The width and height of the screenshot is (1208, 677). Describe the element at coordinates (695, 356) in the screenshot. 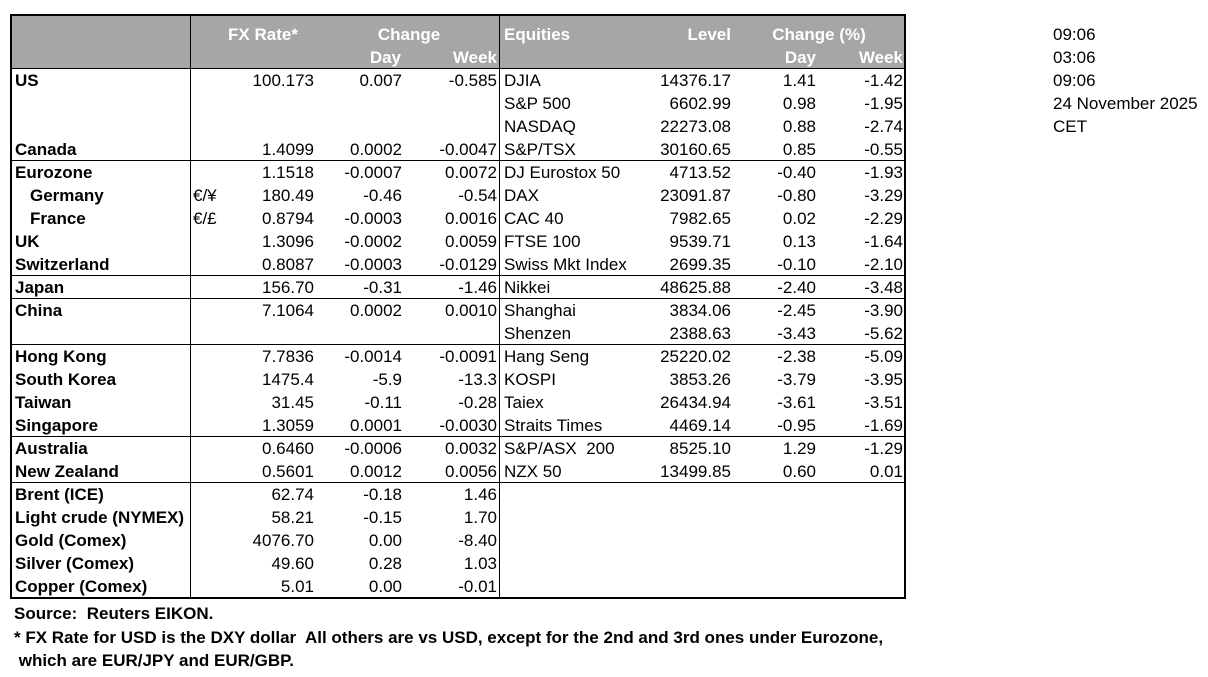

I see `equity-level: 25220.02` at that location.